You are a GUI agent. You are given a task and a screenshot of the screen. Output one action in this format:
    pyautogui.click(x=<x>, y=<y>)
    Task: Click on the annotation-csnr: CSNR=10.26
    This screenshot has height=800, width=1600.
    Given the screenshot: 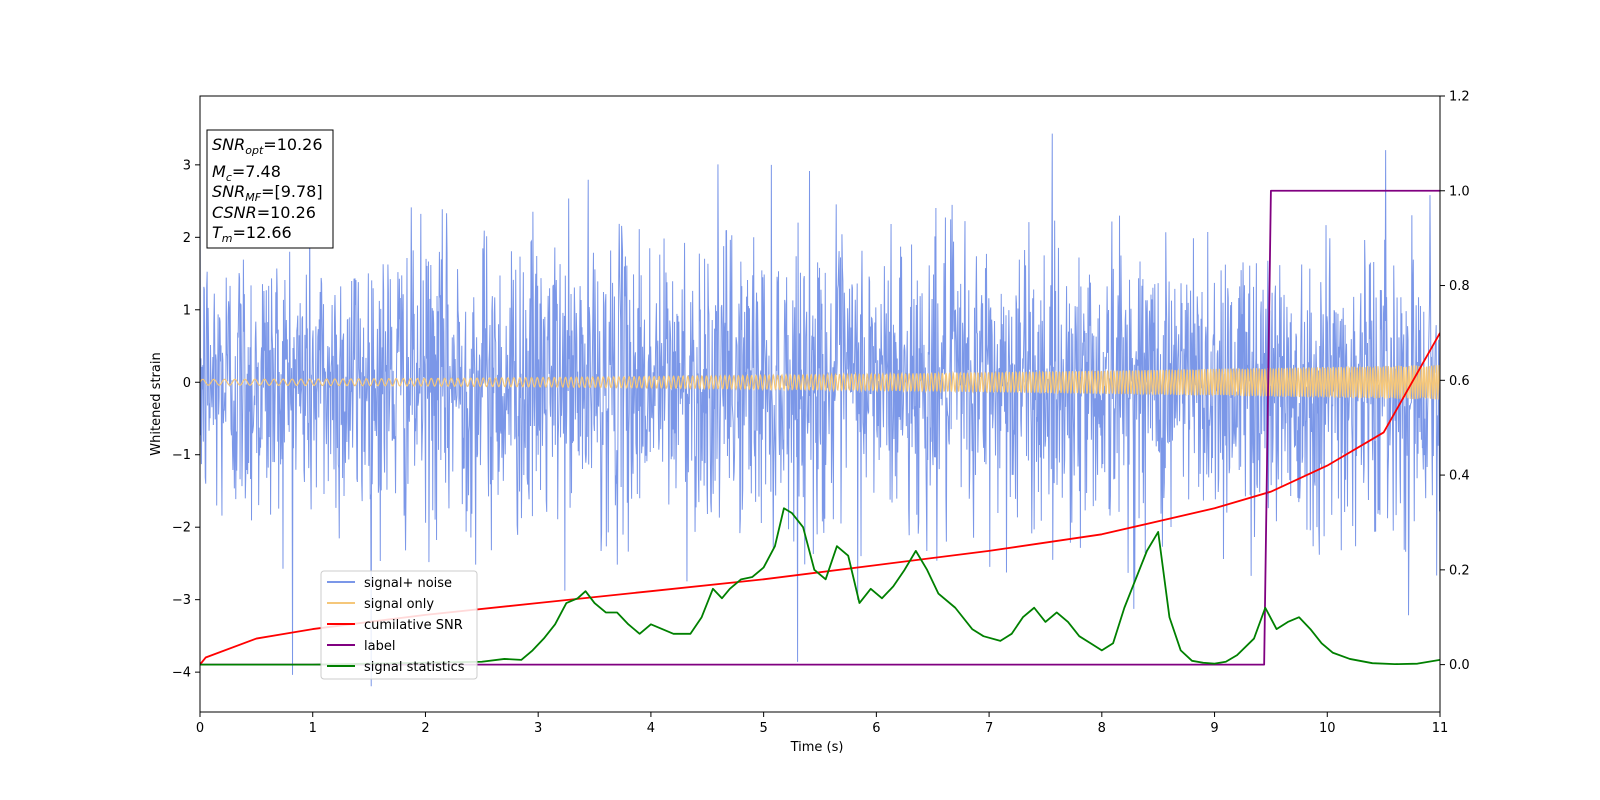 What is the action you would take?
    pyautogui.click(x=264, y=212)
    